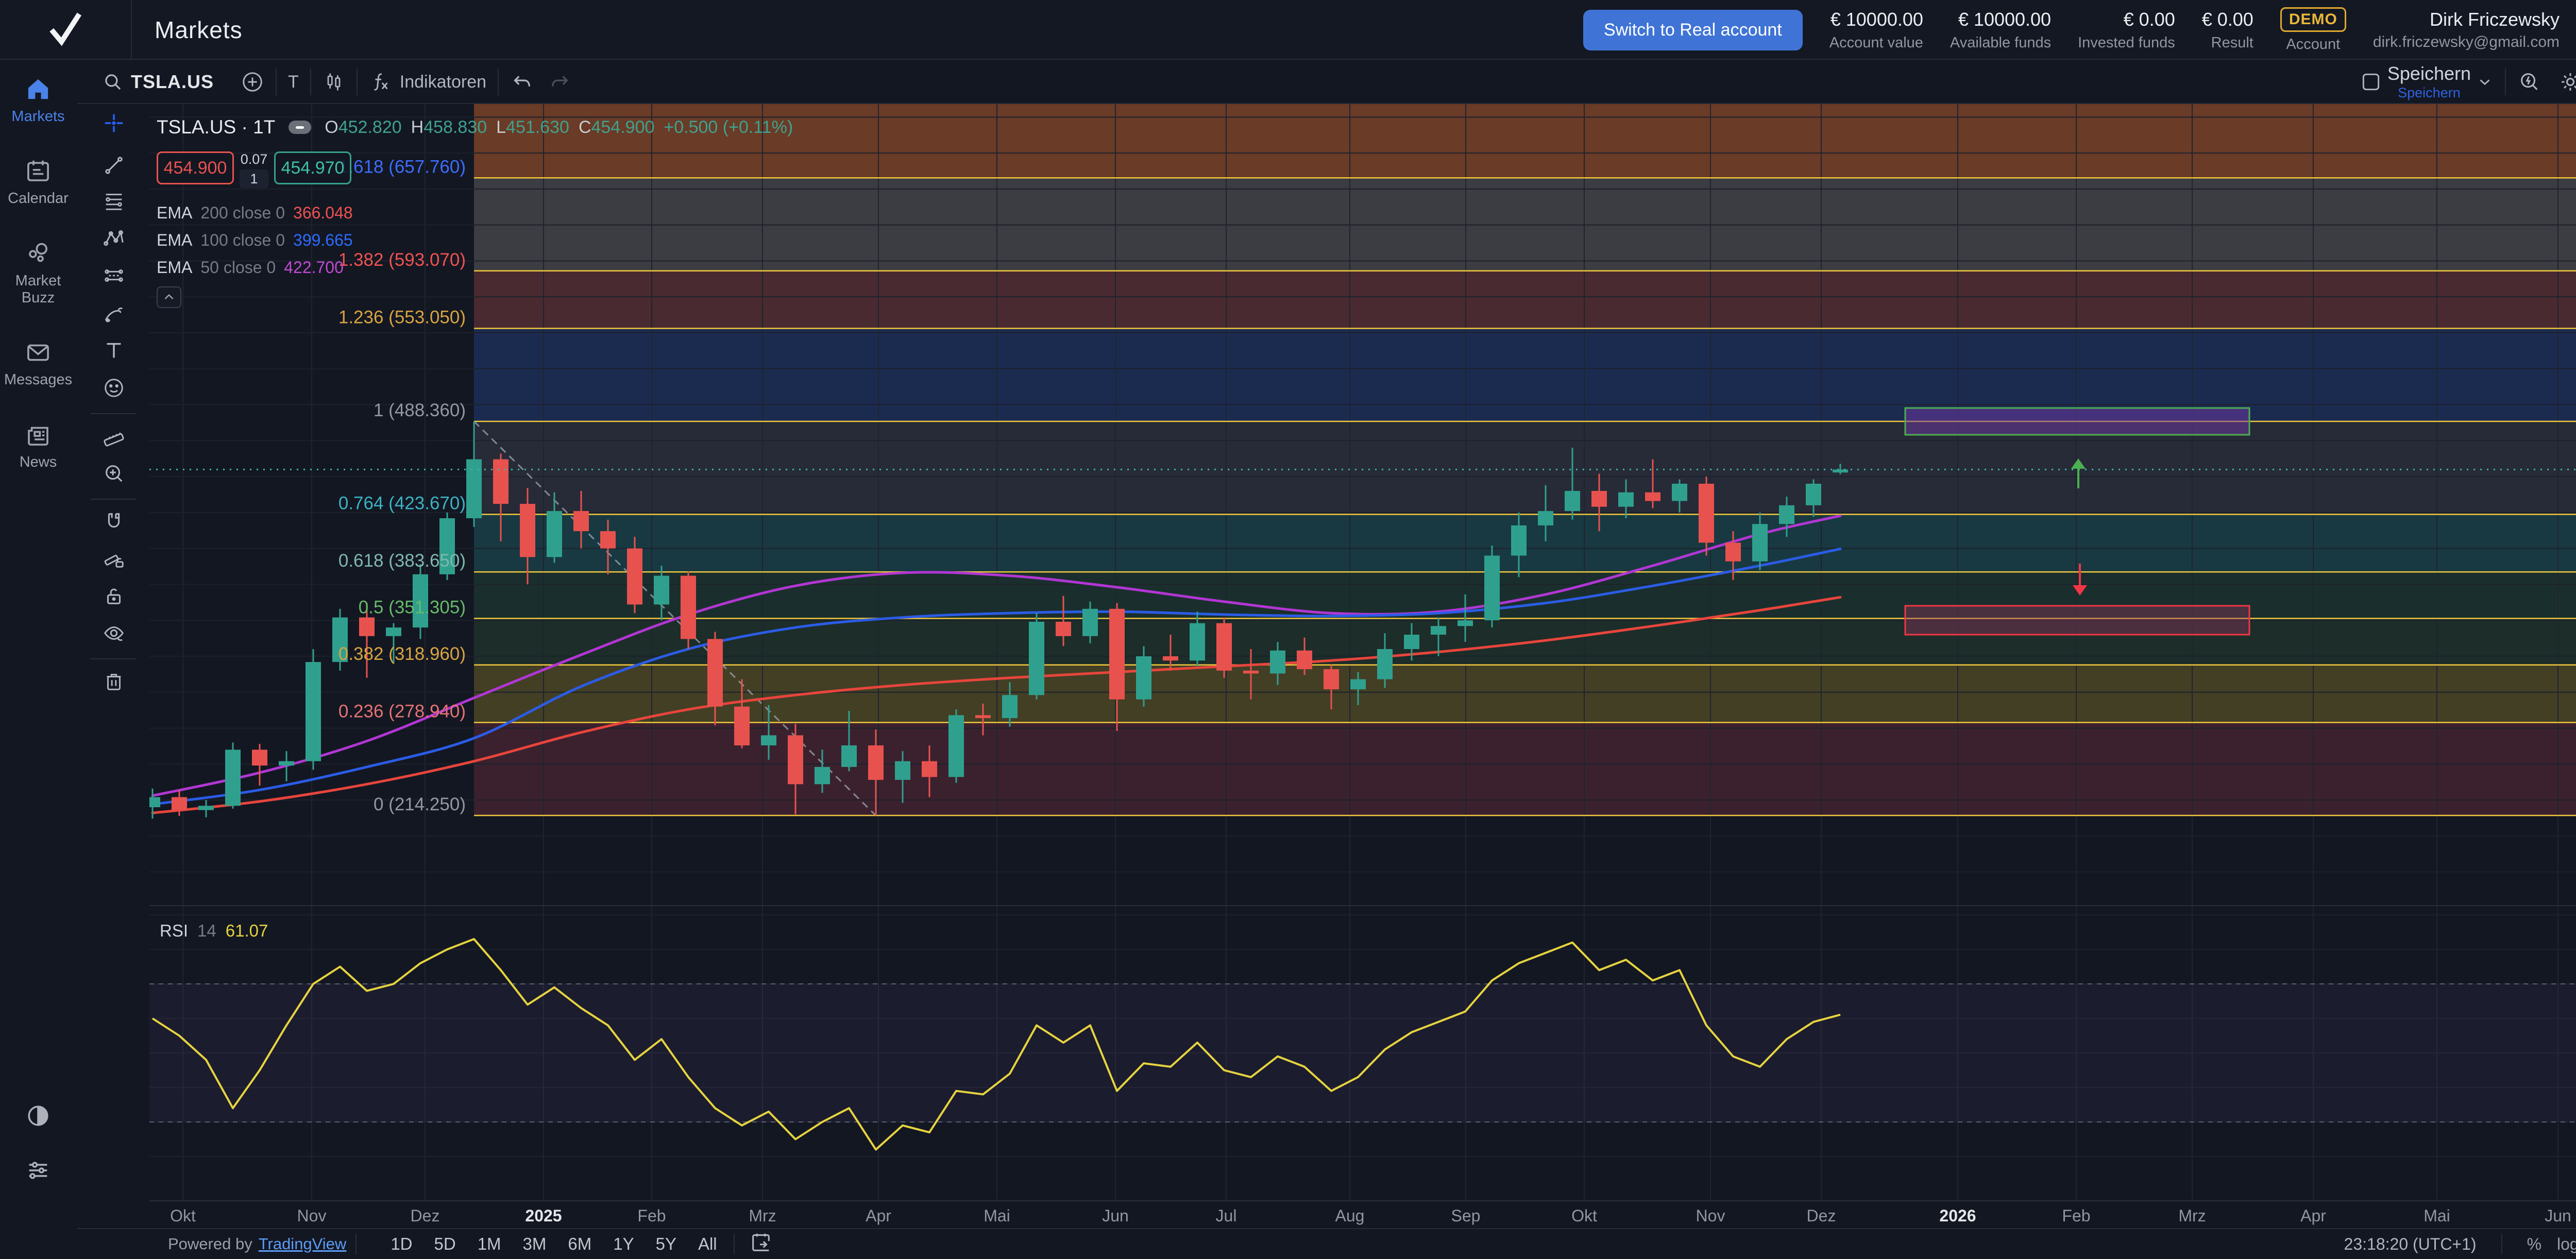 This screenshot has height=1259, width=2576. What do you see at coordinates (535, 1244) in the screenshot?
I see `range-3M: 3M` at bounding box center [535, 1244].